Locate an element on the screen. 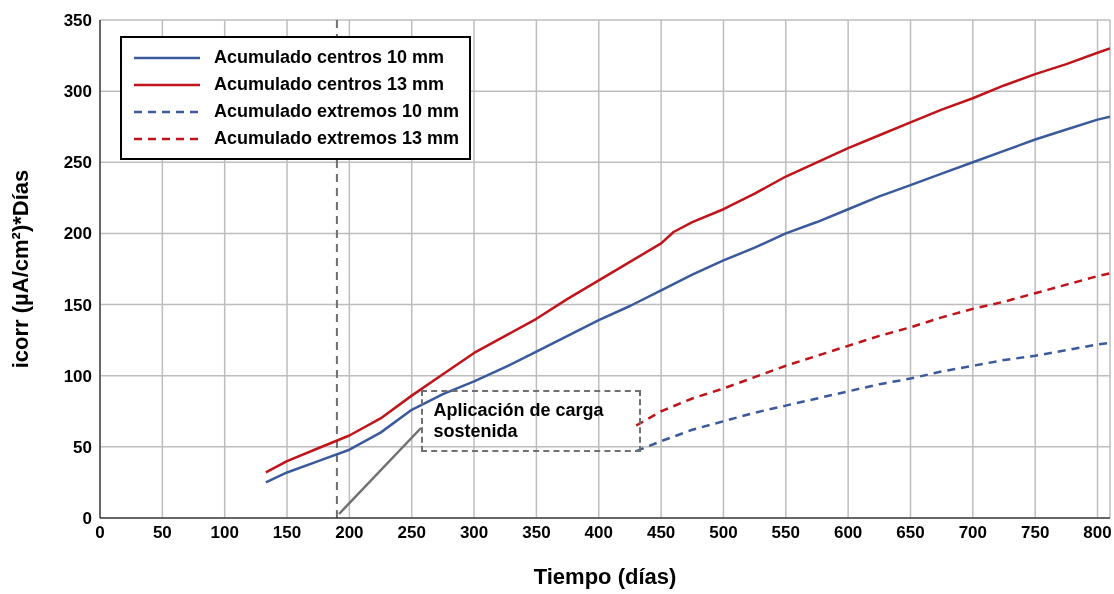 This screenshot has width=1114, height=594. y-tick-label: 300 is located at coordinates (77, 92).